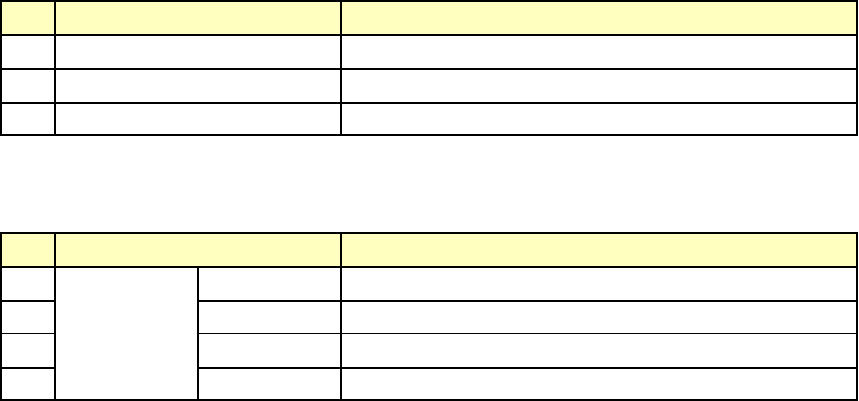 This screenshot has height=401, width=859. I want to click on merged-cell, so click(126, 333).